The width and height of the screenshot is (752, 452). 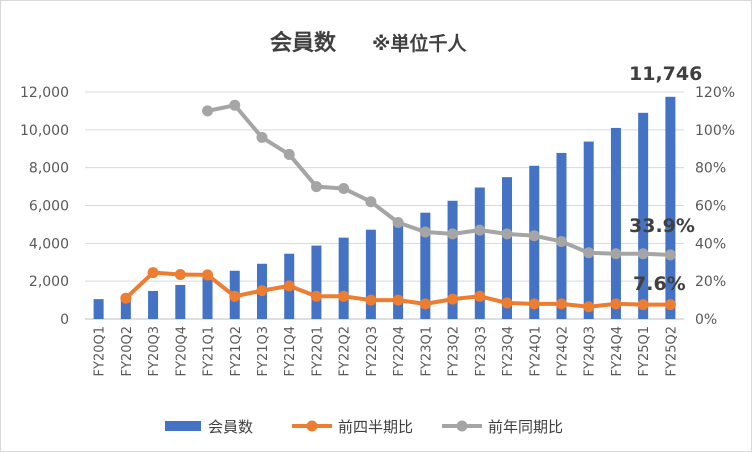 I want to click on y-left-tick-label: 6,000, so click(x=49, y=207).